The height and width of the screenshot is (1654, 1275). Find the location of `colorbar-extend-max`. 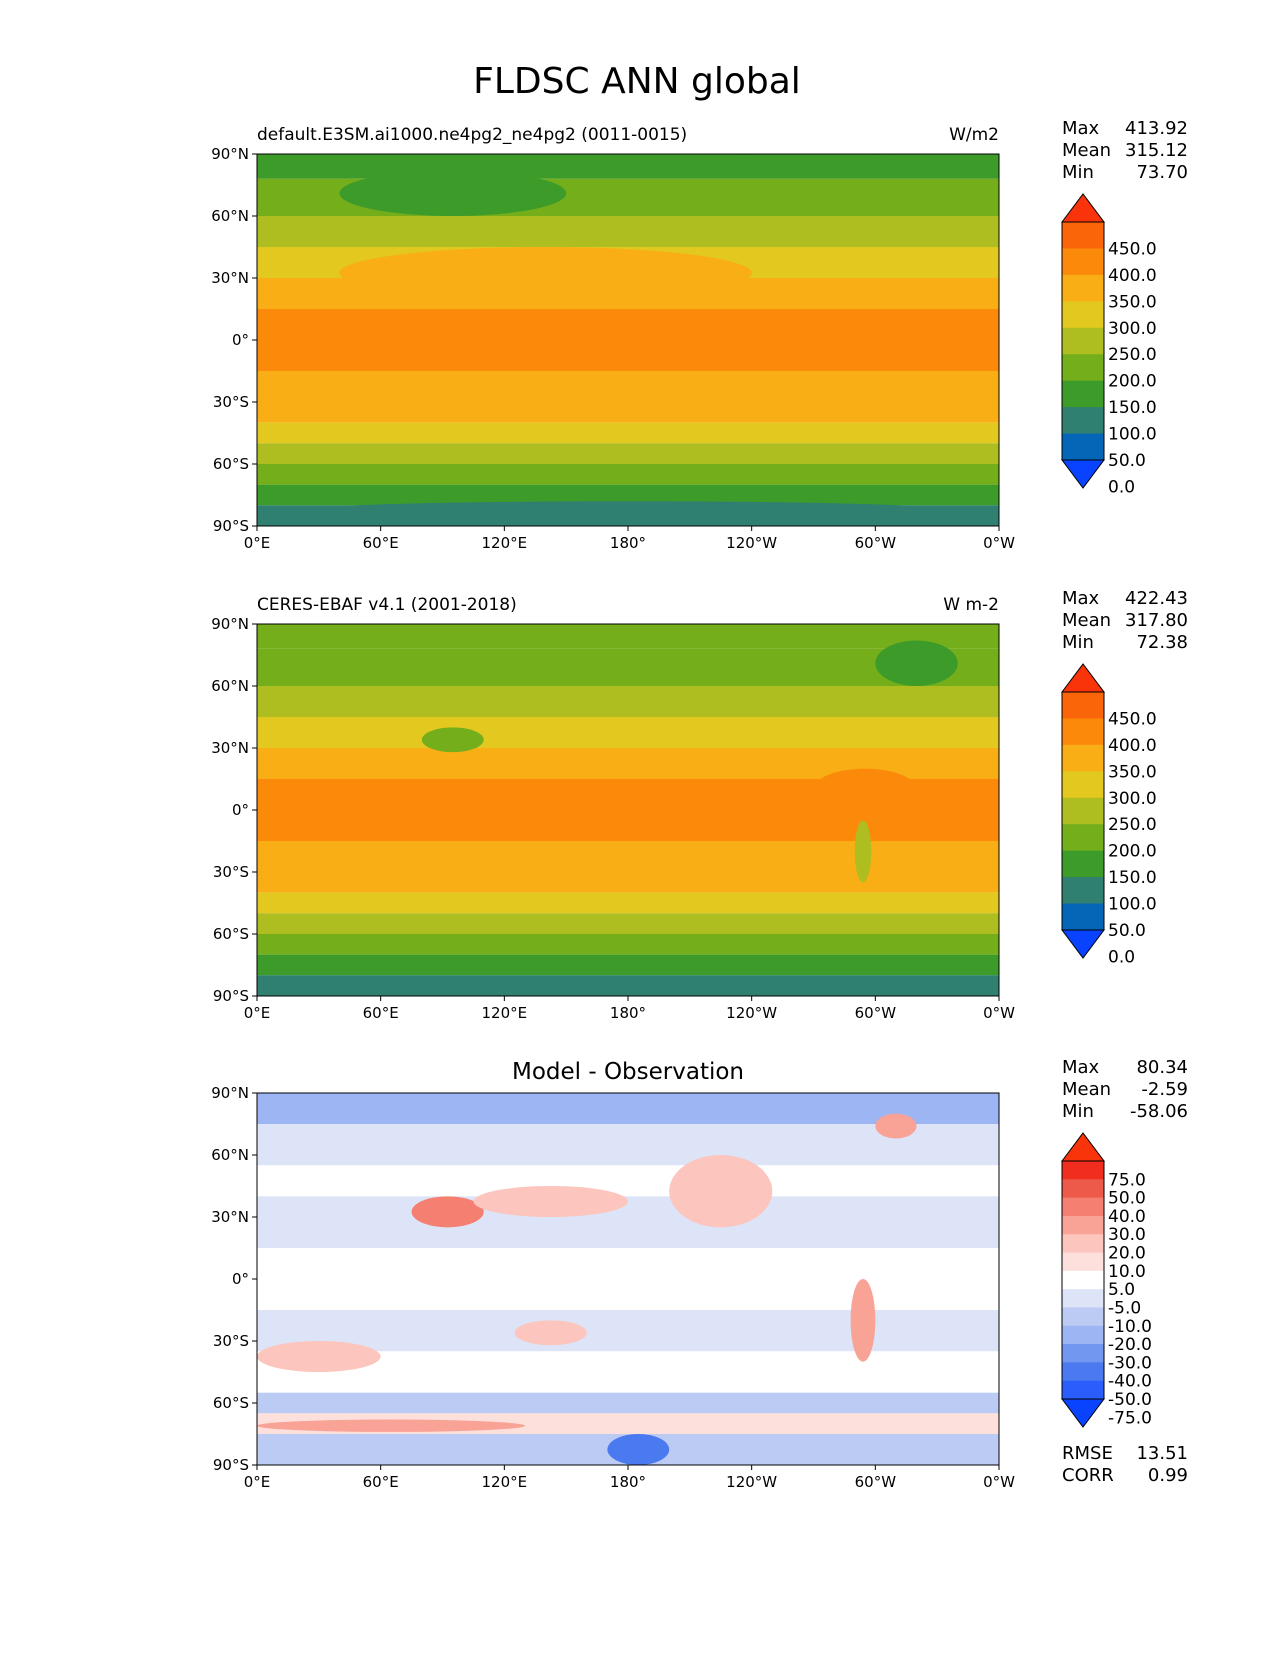

colorbar-extend-max is located at coordinates (1083, 1147).